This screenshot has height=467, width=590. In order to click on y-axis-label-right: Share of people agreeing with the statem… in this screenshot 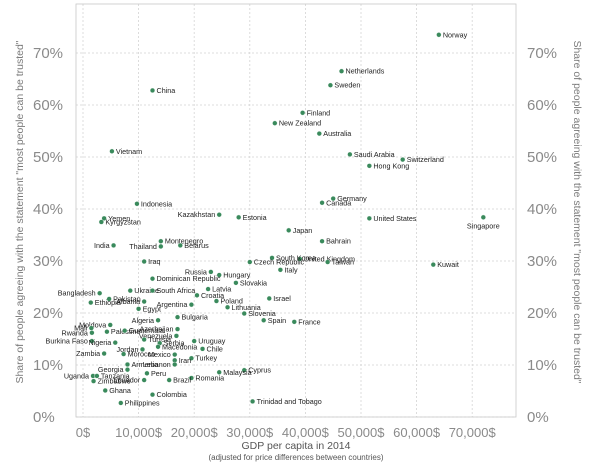, I will do `click(577, 211)`.